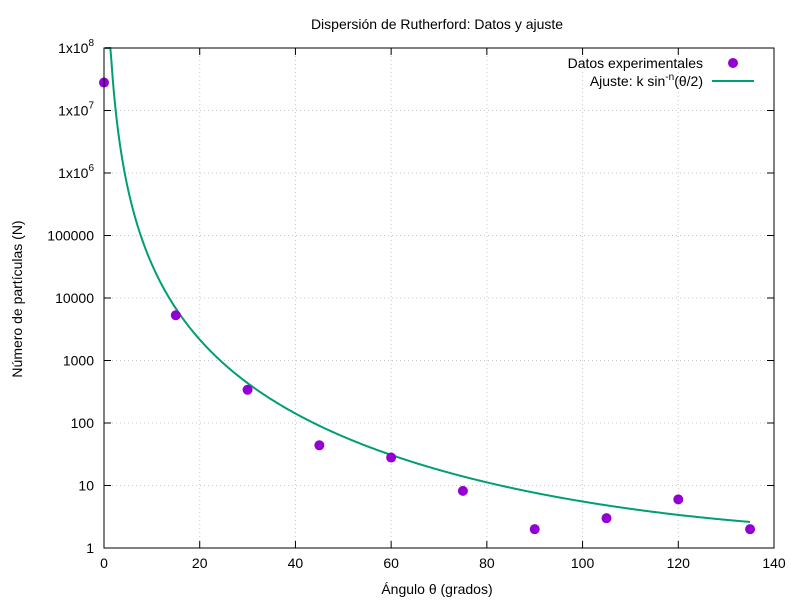 This screenshot has height=600, width=800. I want to click on legend-label-fit: Ajuste: k sin-n(θ/2), so click(646, 80).